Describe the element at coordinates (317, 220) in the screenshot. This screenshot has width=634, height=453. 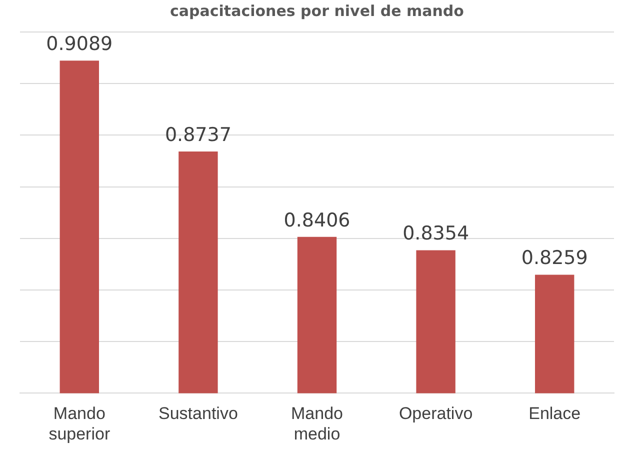
I see `data-label: 0.8406` at that location.